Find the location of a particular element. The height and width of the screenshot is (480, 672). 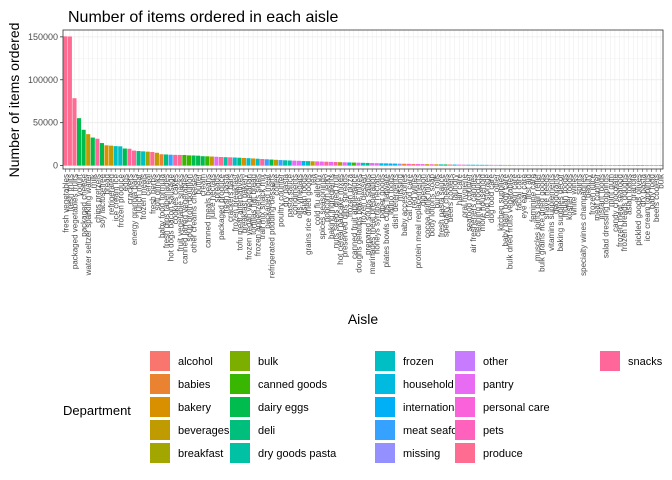

legend-label: snacks is located at coordinates (645, 362).